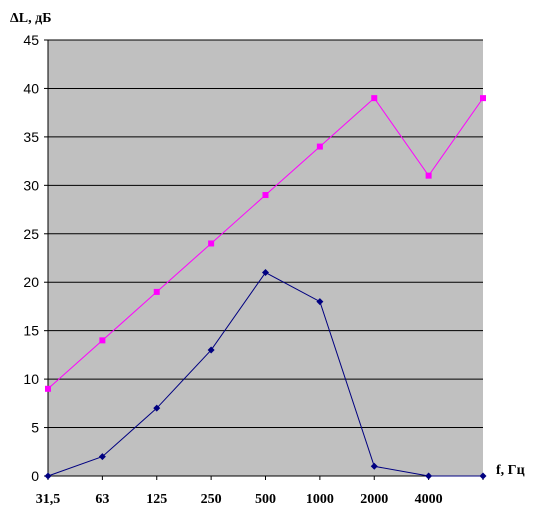  I want to click on x-tick-label: 4000, so click(429, 499).